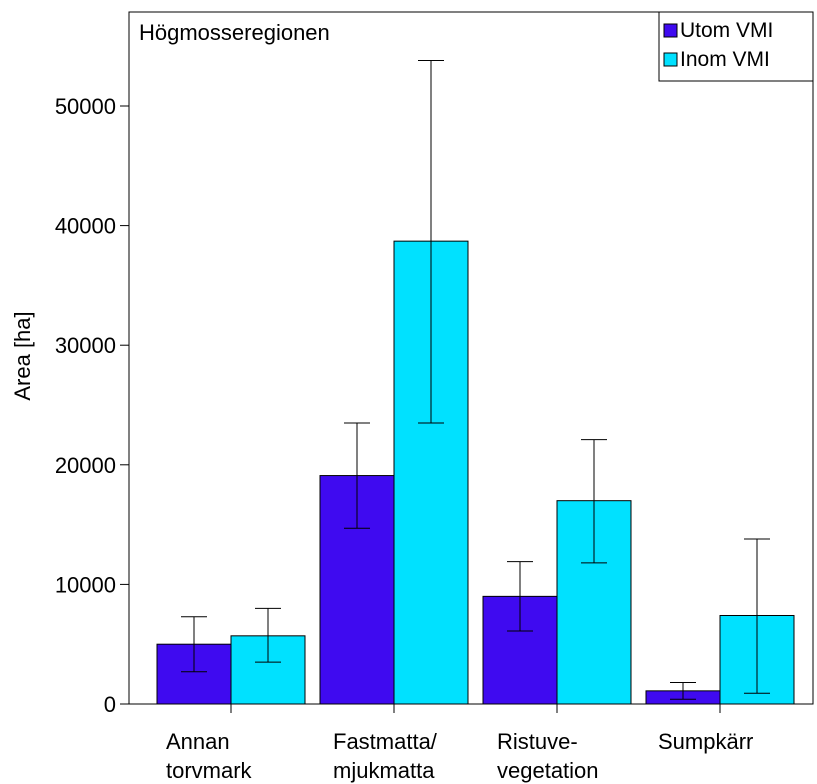  I want to click on x-category-label: Annan, so click(198, 741).